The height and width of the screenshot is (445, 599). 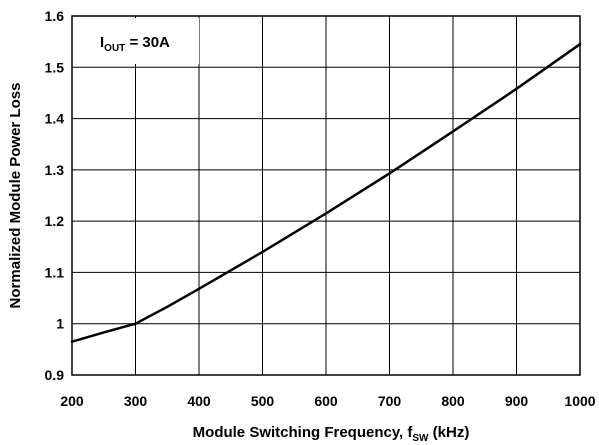 I want to click on annotation-main: I, so click(x=102, y=42).